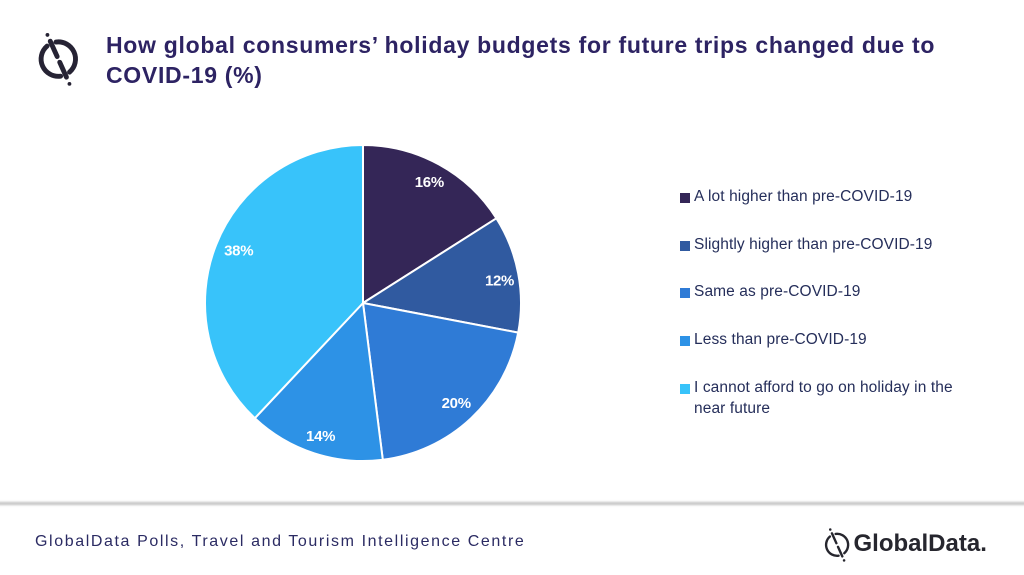 This screenshot has height=575, width=1024. What do you see at coordinates (429, 182) in the screenshot?
I see `svg-text: 16%` at bounding box center [429, 182].